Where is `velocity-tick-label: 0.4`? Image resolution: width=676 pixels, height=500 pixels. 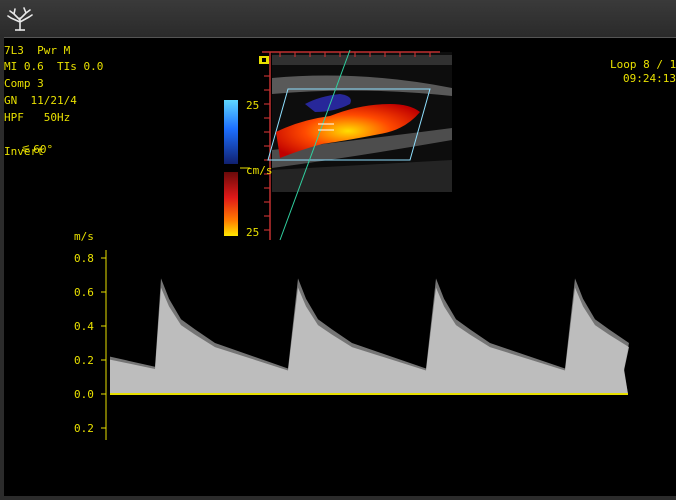
velocity-tick-label: 0.4 is located at coordinates (84, 326).